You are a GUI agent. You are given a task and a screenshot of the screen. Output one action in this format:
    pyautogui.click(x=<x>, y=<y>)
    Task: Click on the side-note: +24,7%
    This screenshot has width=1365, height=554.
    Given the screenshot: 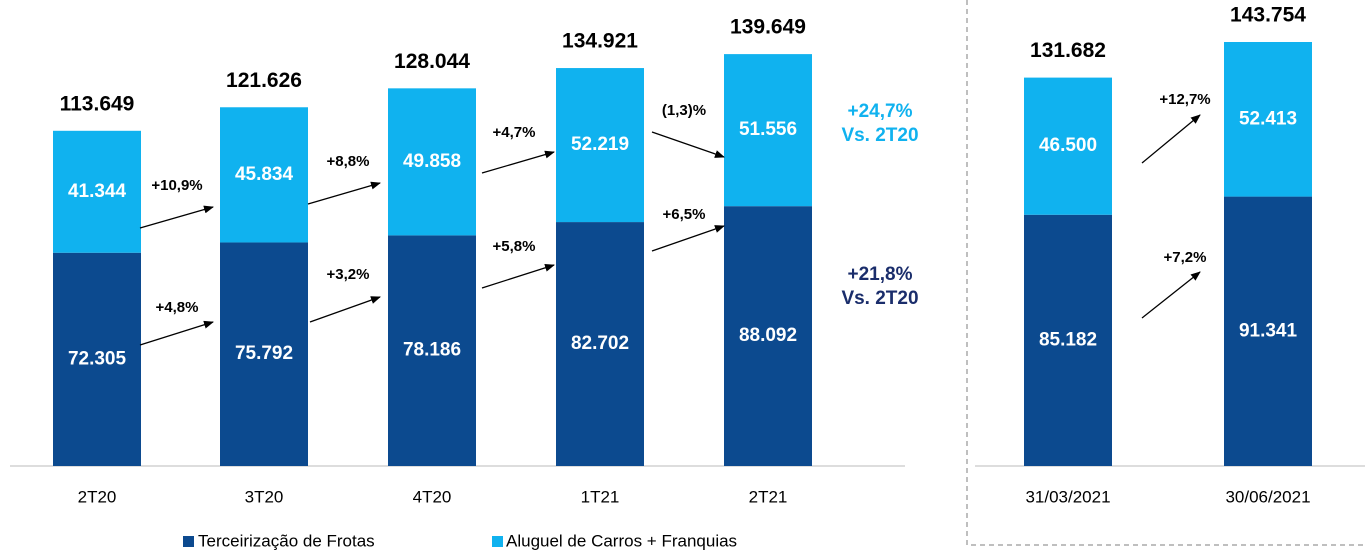 What is the action you would take?
    pyautogui.click(x=880, y=111)
    